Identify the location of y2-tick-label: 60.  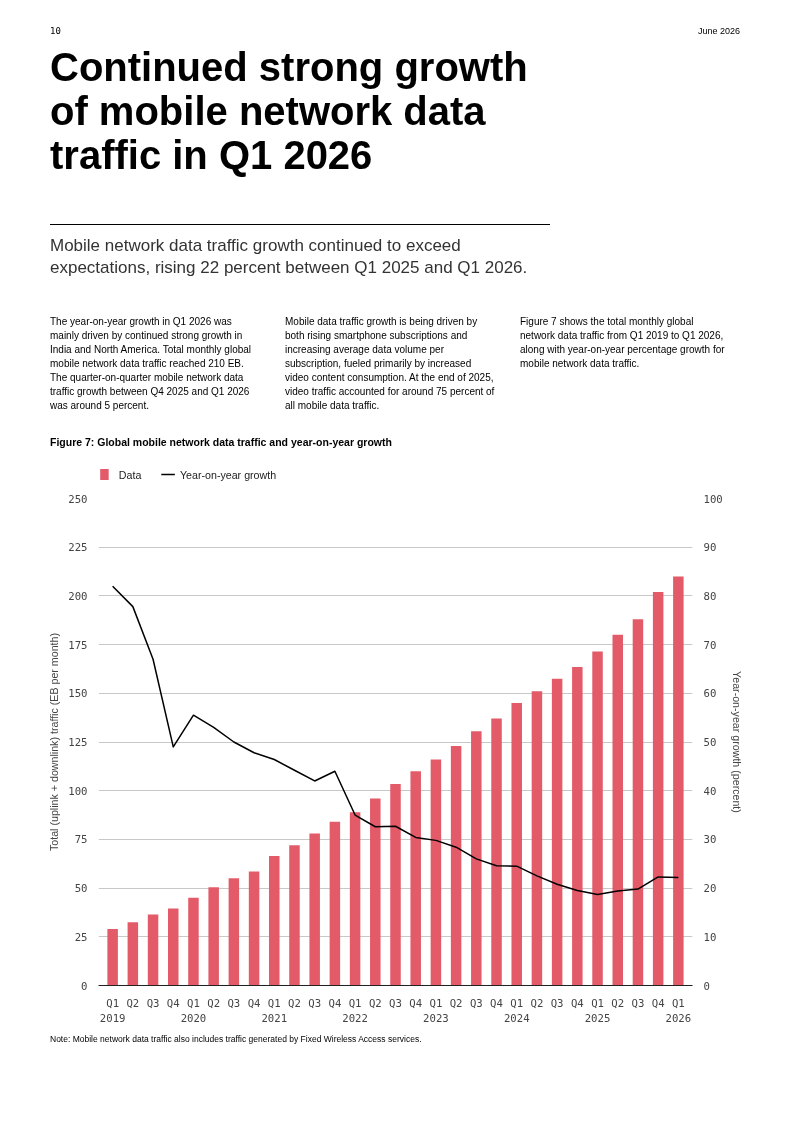
(710, 694).